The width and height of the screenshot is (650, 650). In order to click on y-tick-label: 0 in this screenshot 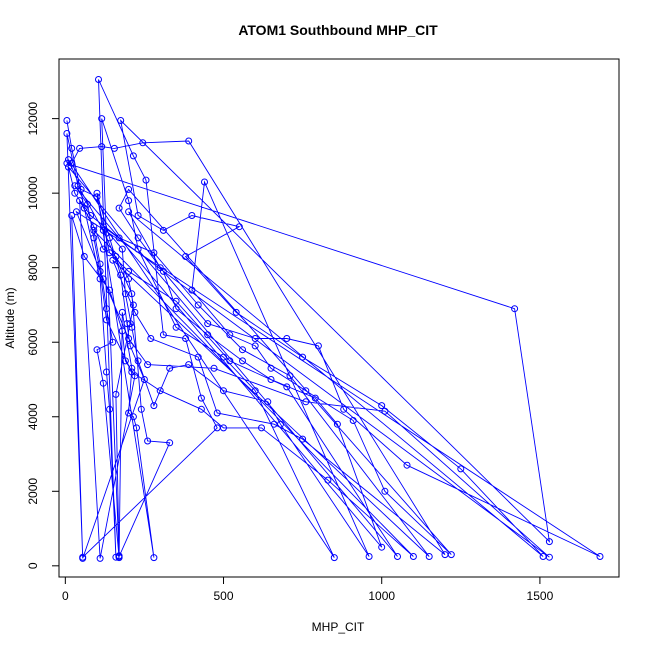, I will do `click(33, 565)`.